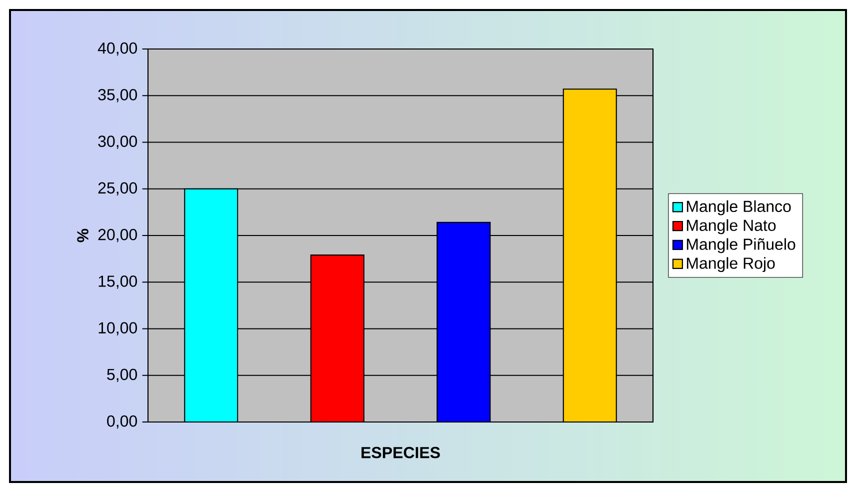 This screenshot has width=857, height=493. I want to click on legend-label: Mangle Blanco, so click(738, 208).